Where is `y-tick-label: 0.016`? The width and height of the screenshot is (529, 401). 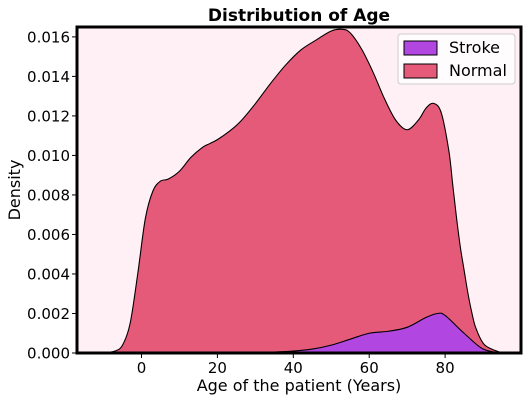 y-tick-label: 0.016 is located at coordinates (48, 37).